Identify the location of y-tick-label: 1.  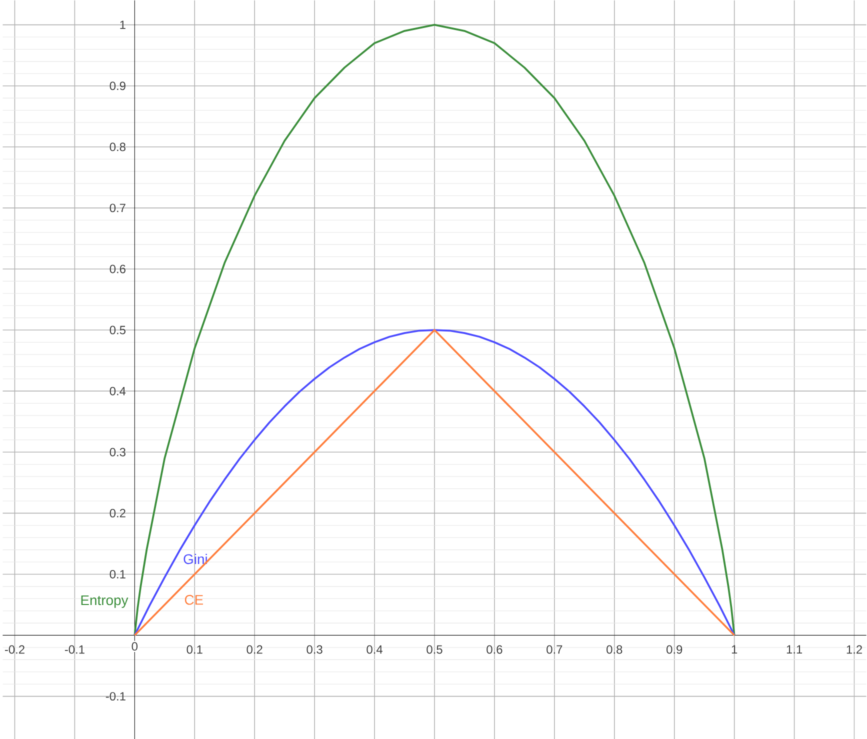
(123, 24).